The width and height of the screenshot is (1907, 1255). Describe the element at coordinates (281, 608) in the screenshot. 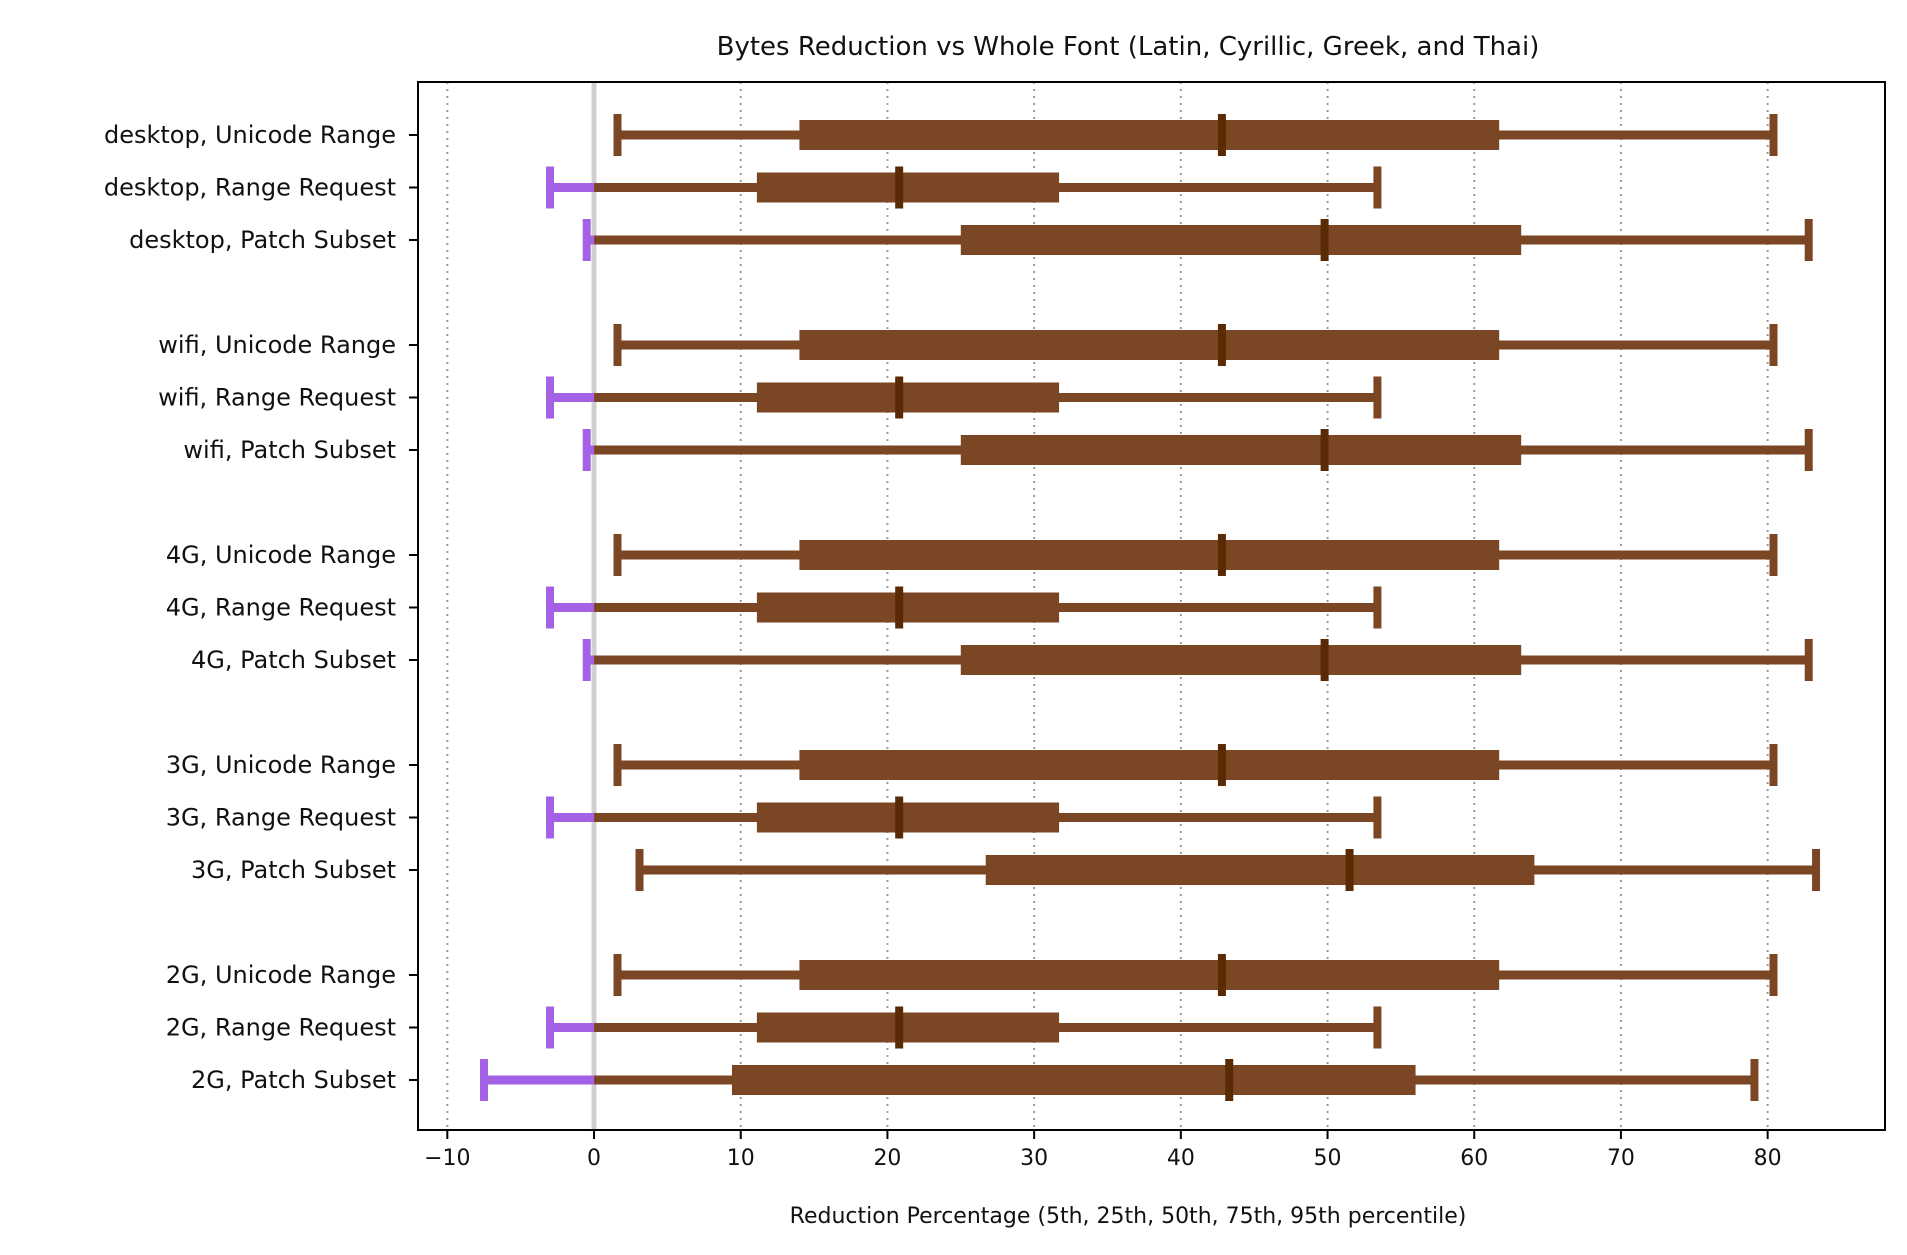

I see `y-tick-label: 4G, Range Request` at that location.